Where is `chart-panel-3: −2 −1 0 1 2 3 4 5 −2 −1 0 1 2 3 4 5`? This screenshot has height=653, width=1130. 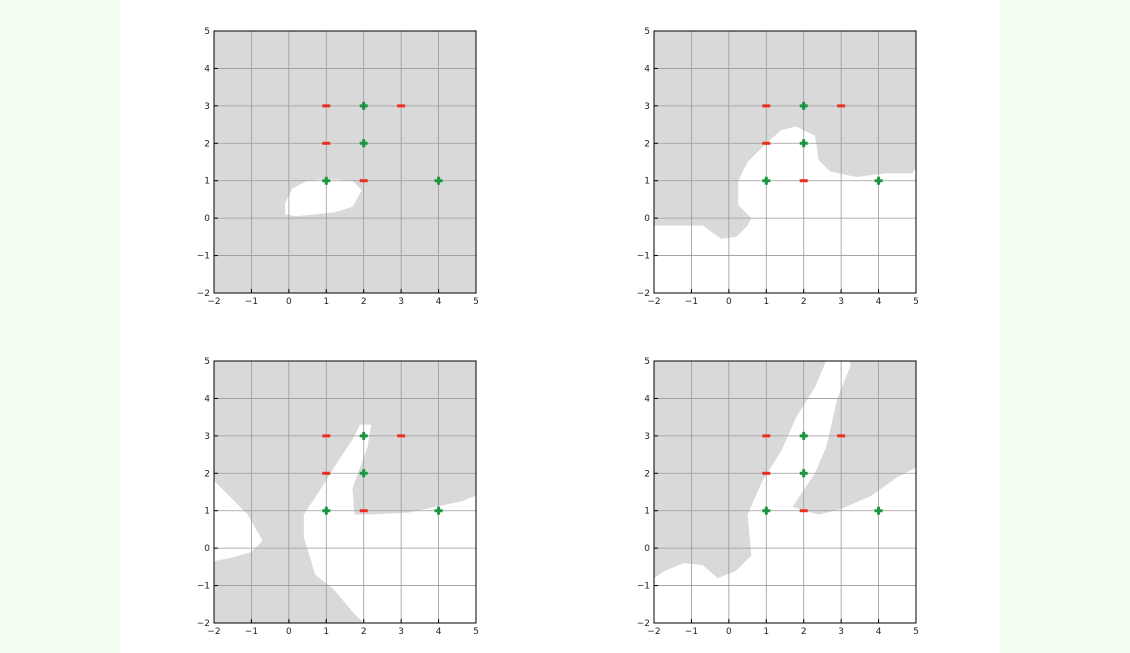
chart-panel-3: −2 −1 0 1 2 3 4 5 −2 −1 0 1 2 3 4 5 is located at coordinates (338, 497).